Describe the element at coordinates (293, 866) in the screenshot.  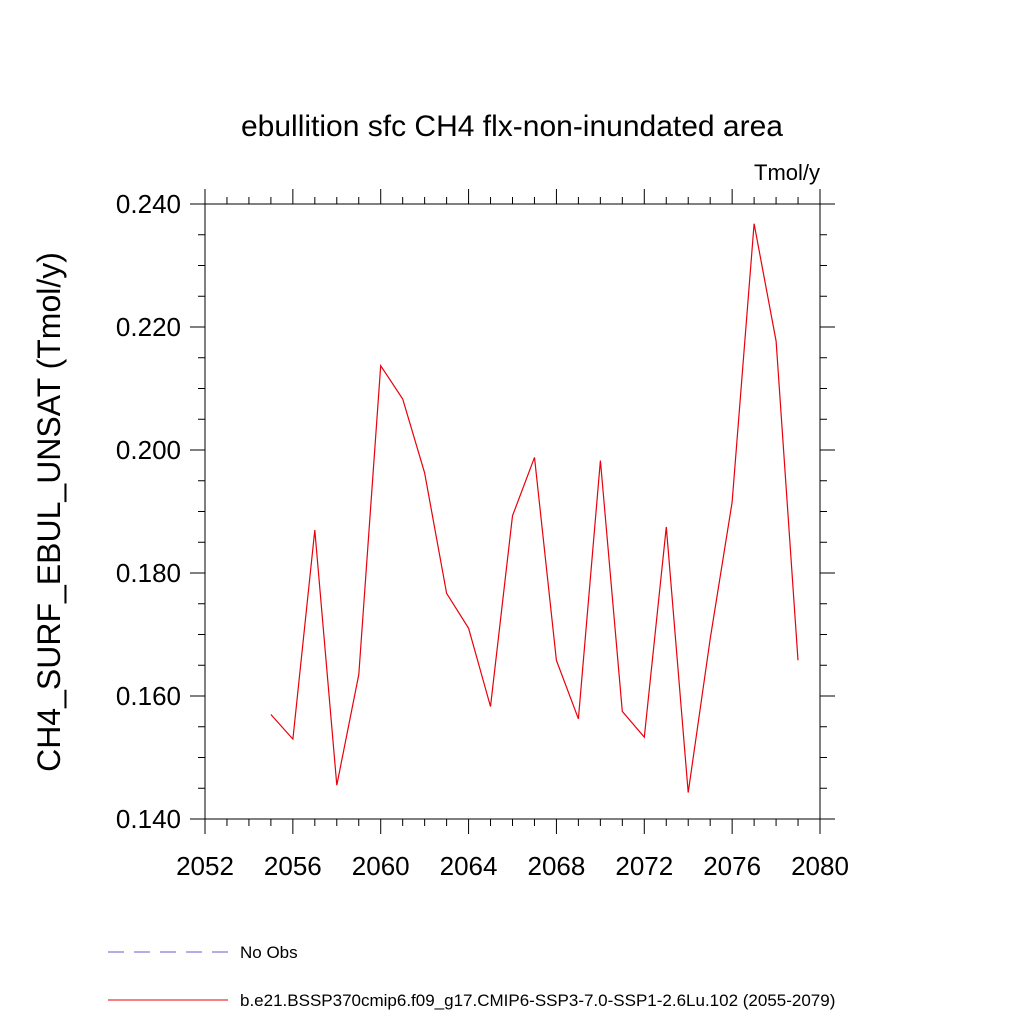
I see `x-tick-label: 2056` at that location.